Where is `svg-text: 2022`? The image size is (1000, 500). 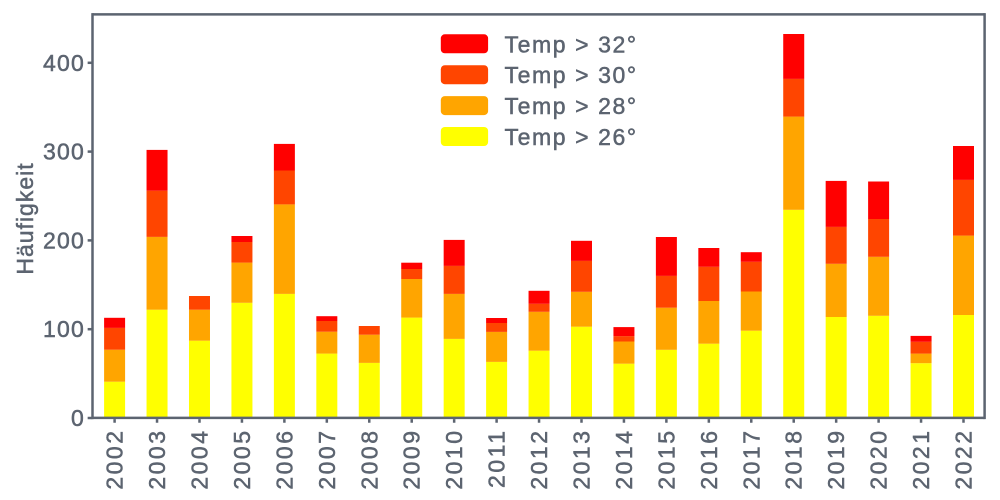 svg-text: 2022 is located at coordinates (964, 459).